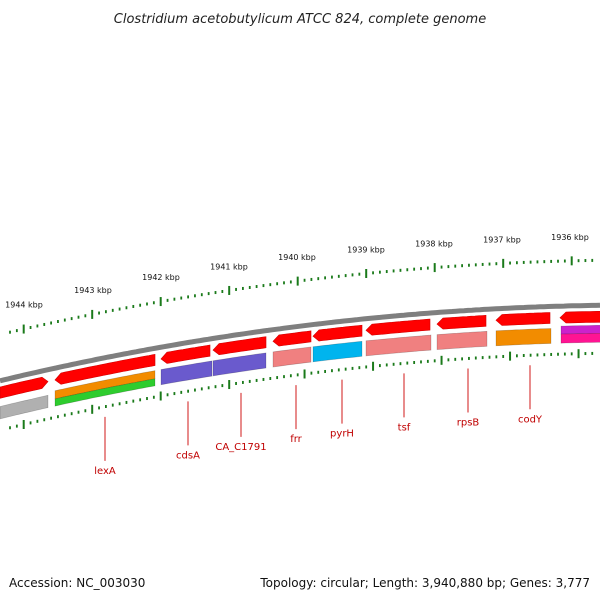 The height and width of the screenshot is (600, 600). Describe the element at coordinates (77, 583) in the screenshot. I see `accession-text: Accession: NC_003030` at that location.